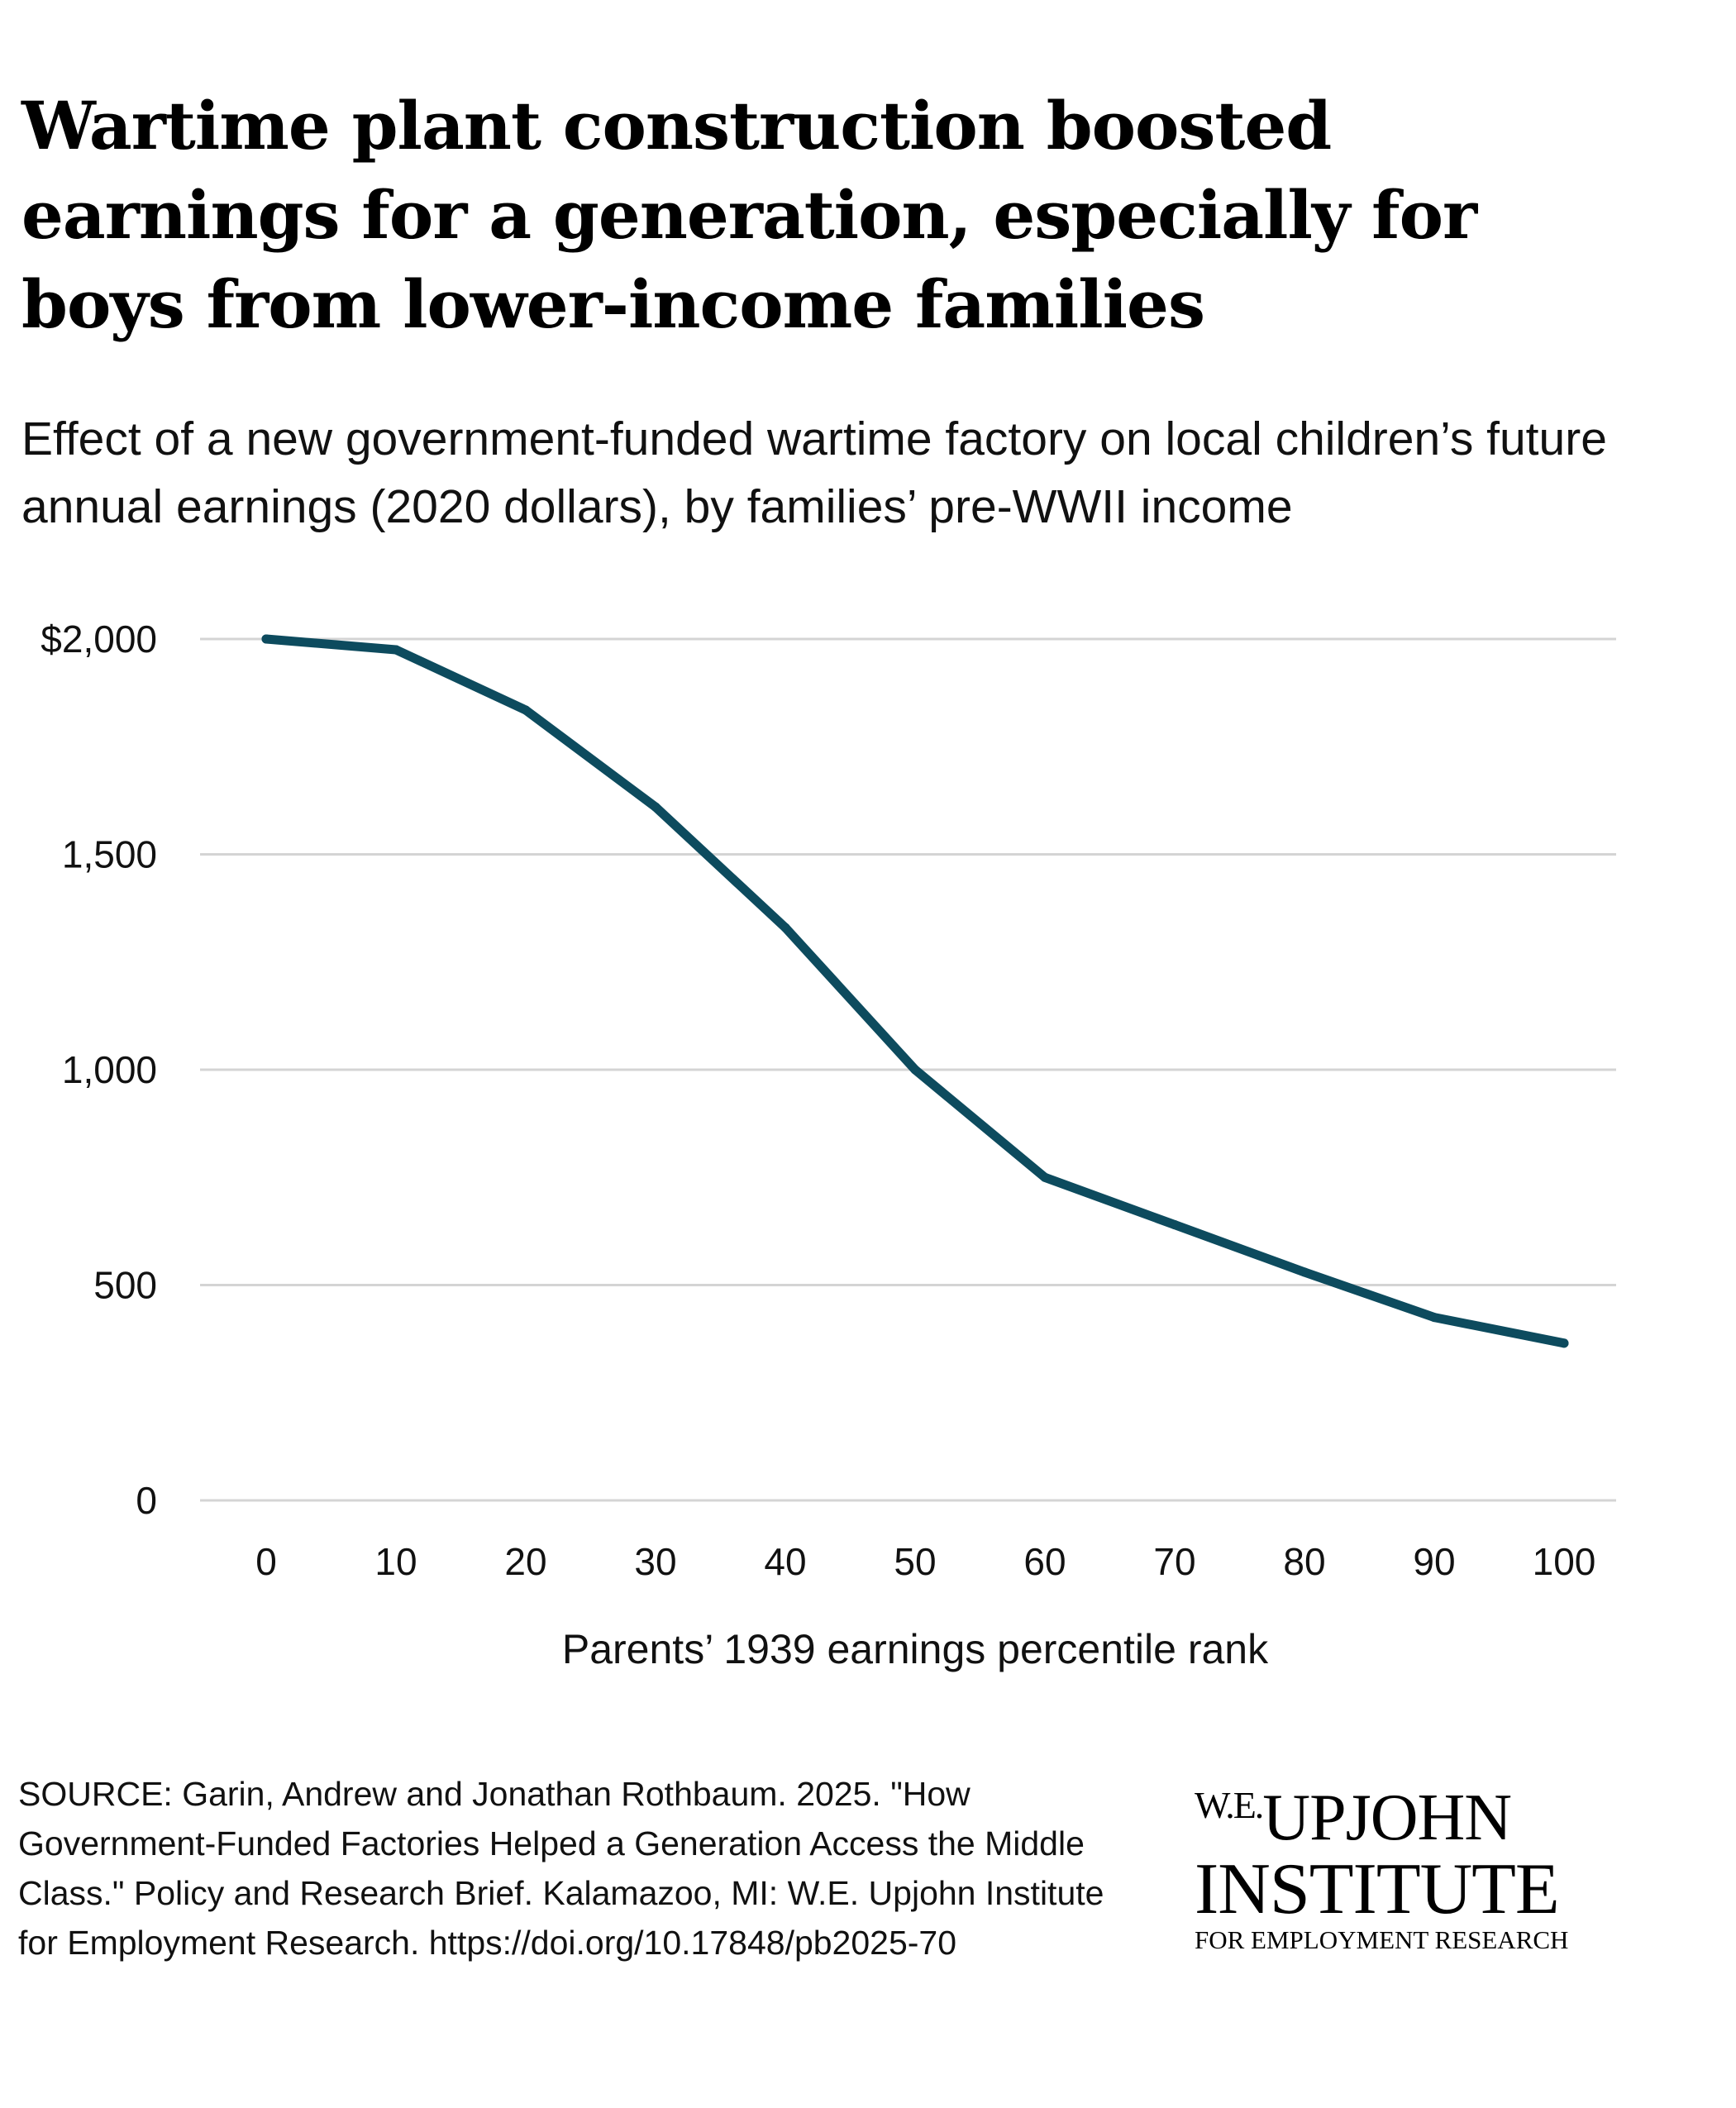  What do you see at coordinates (1382, 1939) in the screenshot?
I see `logo-subtitle: FOR EMPLOYMENT RESEARCH` at bounding box center [1382, 1939].